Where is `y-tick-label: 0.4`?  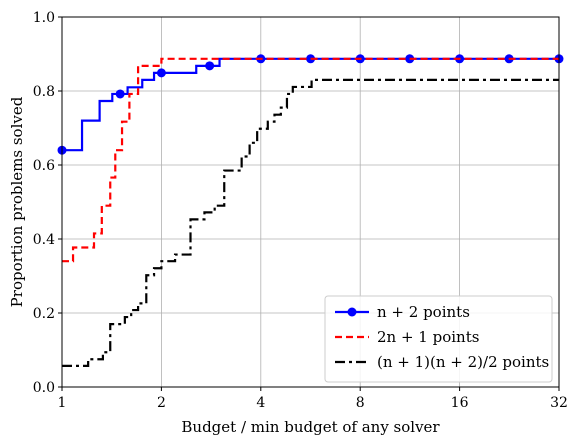
y-tick-label: 0.4 is located at coordinates (44, 240).